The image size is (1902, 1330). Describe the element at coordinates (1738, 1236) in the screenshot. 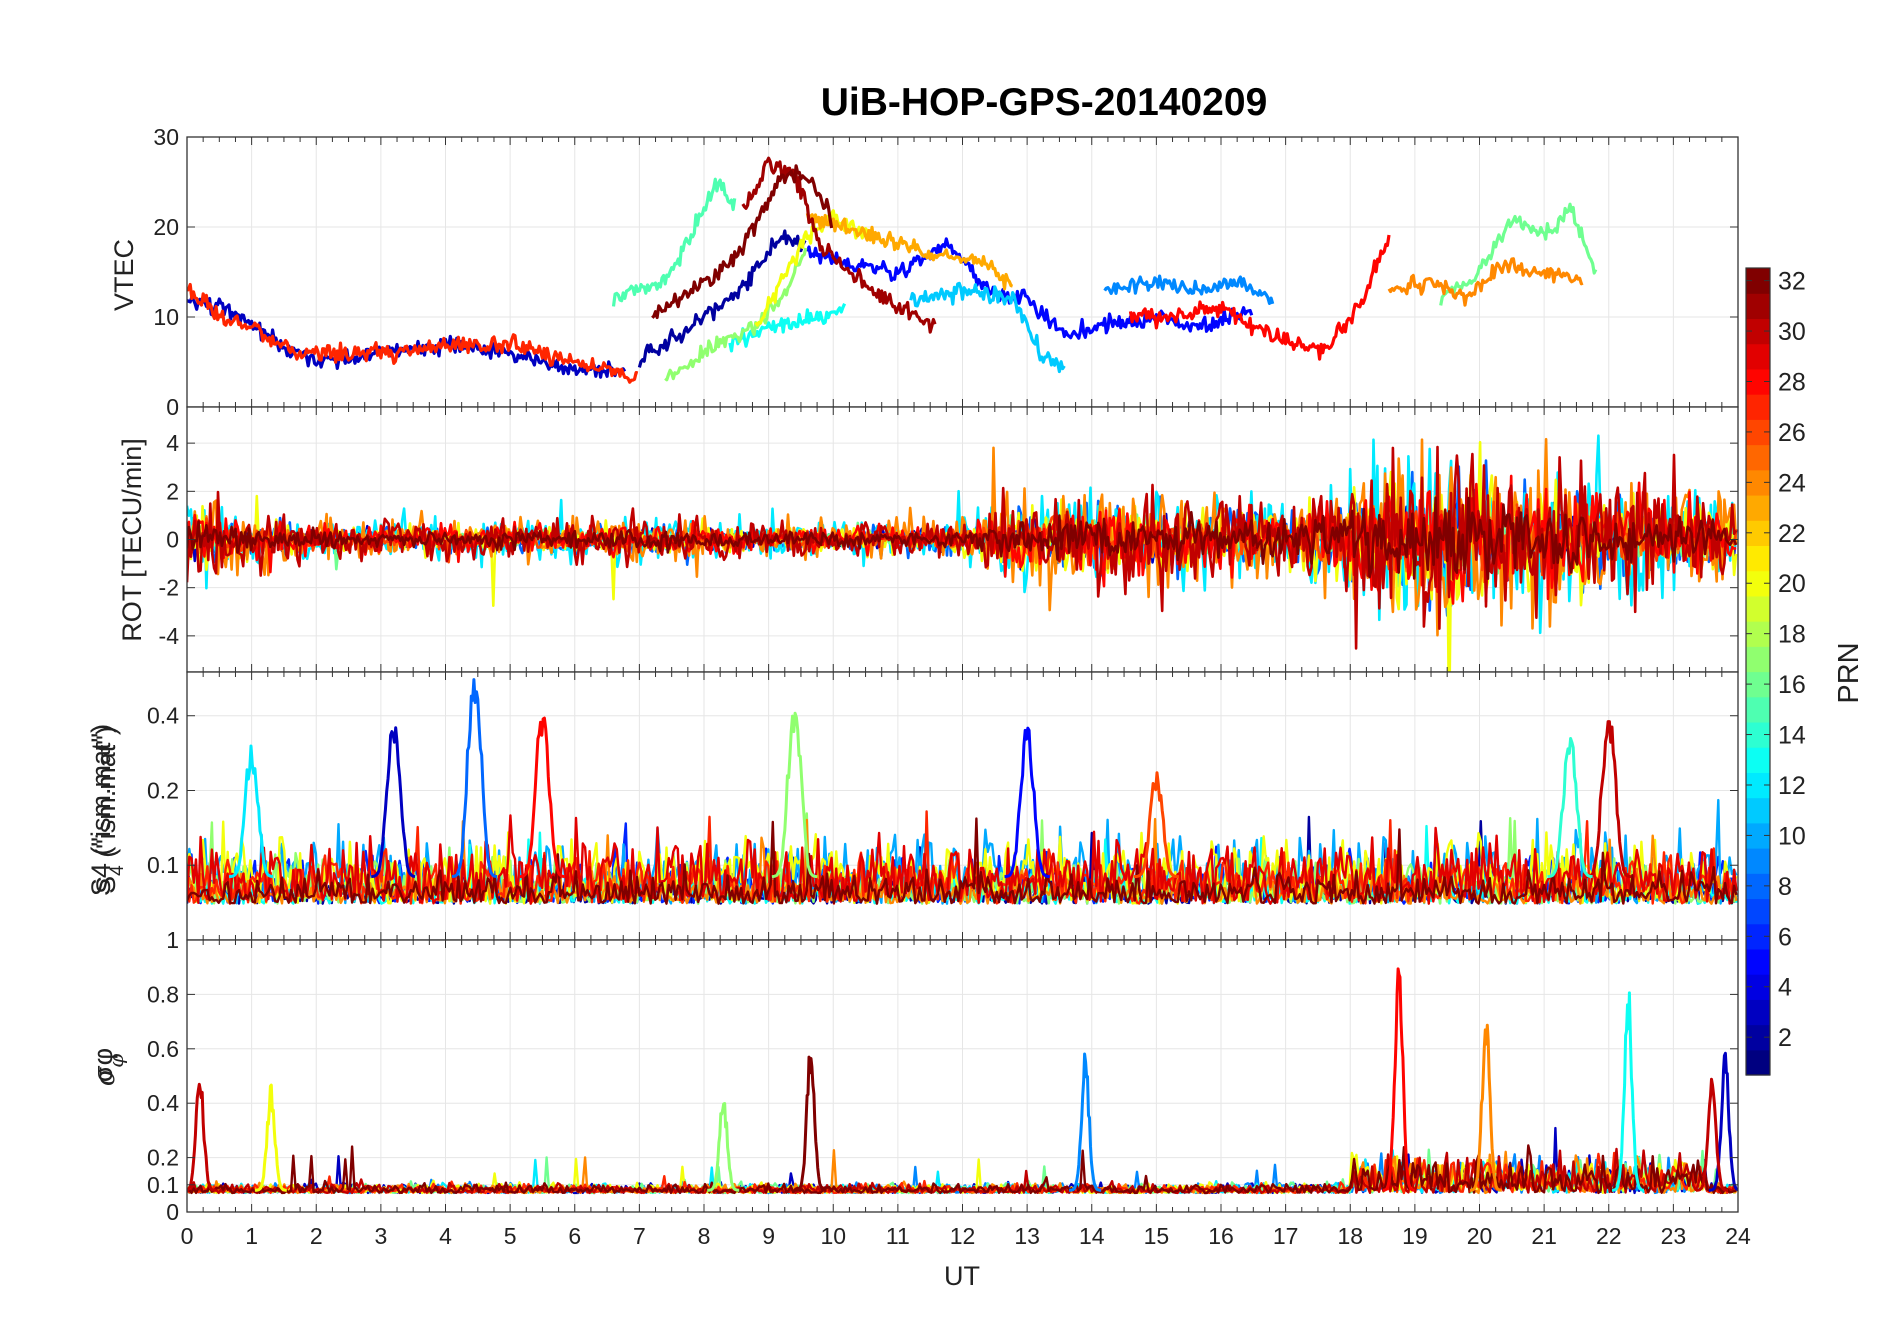

I see `x-tick-label: 24` at that location.